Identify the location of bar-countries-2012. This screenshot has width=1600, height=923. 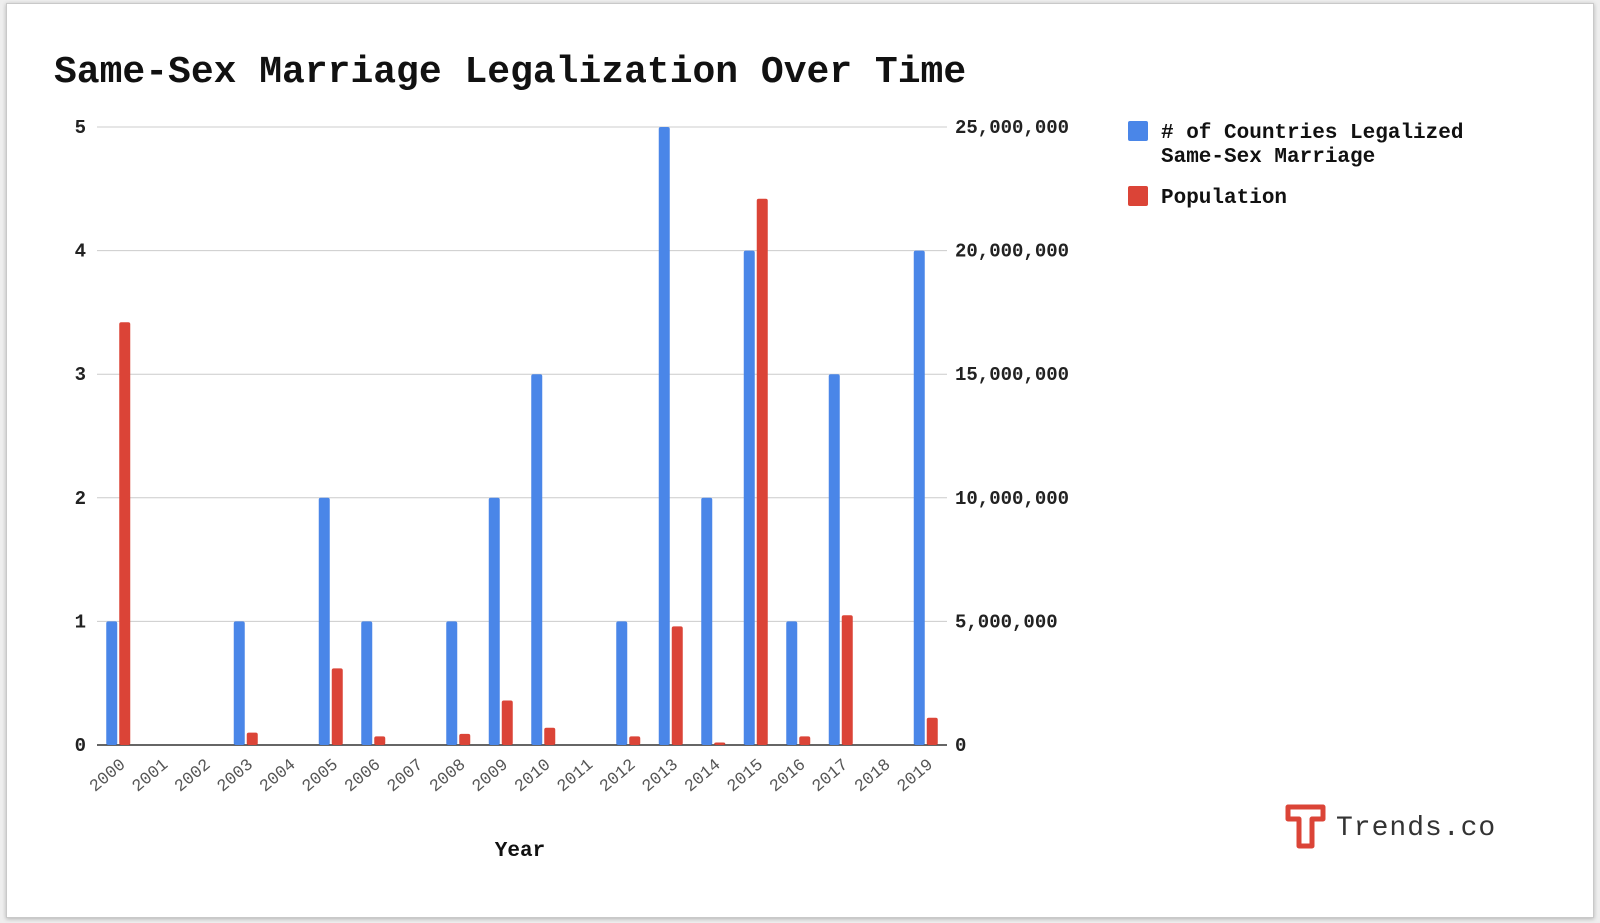
(622, 683).